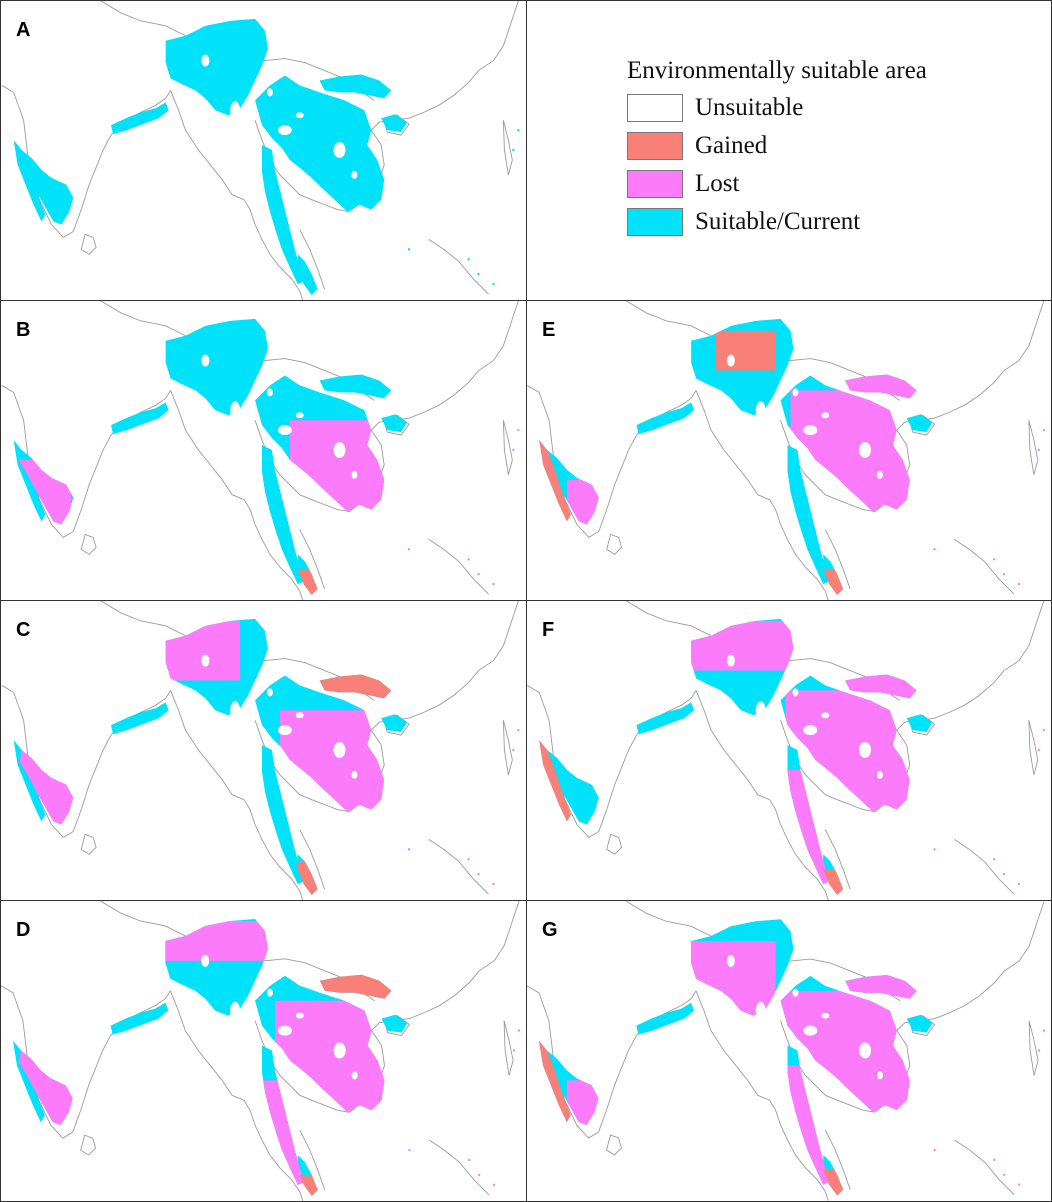 Image resolution: width=1052 pixels, height=1202 pixels. I want to click on map-panel-d: D, so click(263, 1051).